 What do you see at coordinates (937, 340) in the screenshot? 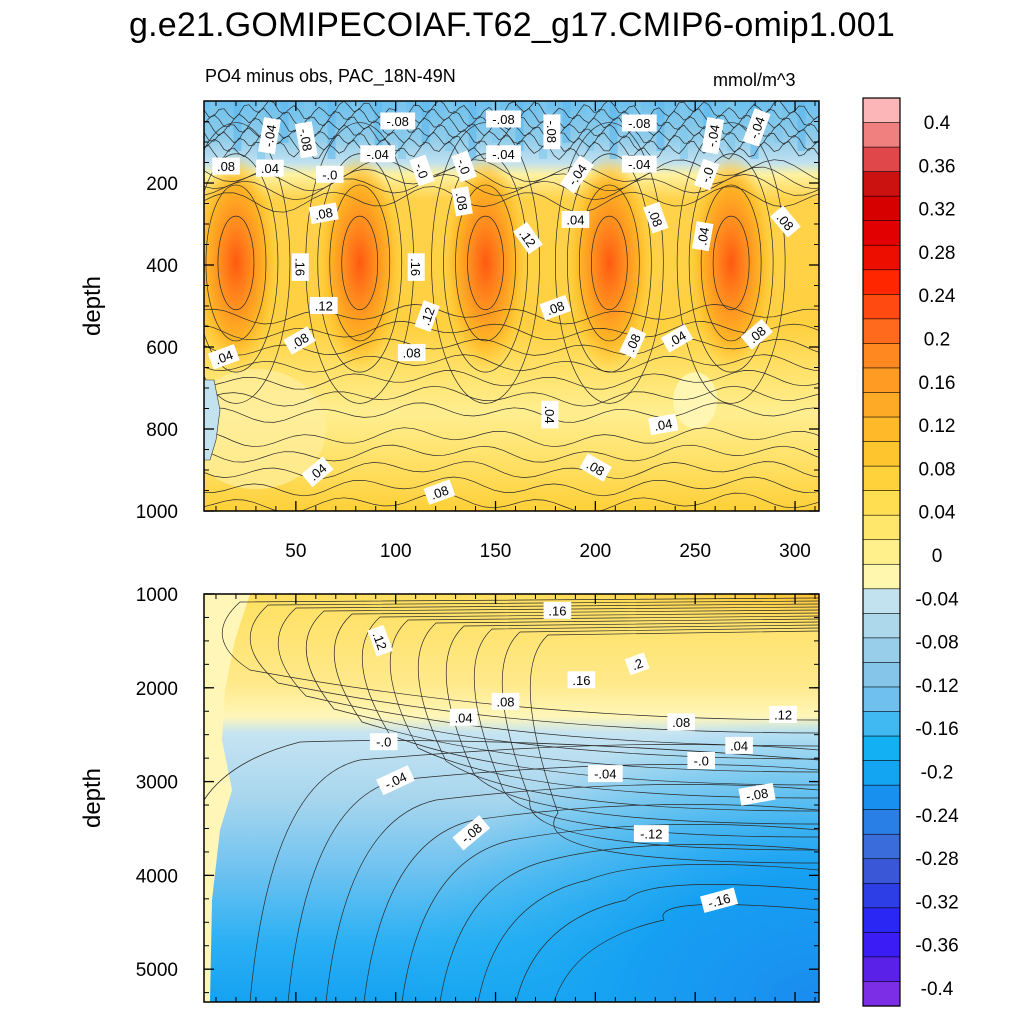
I see `colorbar-label: 0.2` at bounding box center [937, 340].